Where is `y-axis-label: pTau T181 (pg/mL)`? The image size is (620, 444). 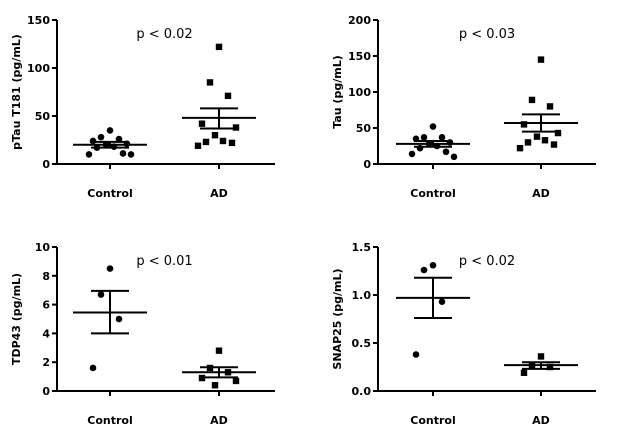 y-axis-label: pTau T181 (pg/mL) is located at coordinates (16, 92).